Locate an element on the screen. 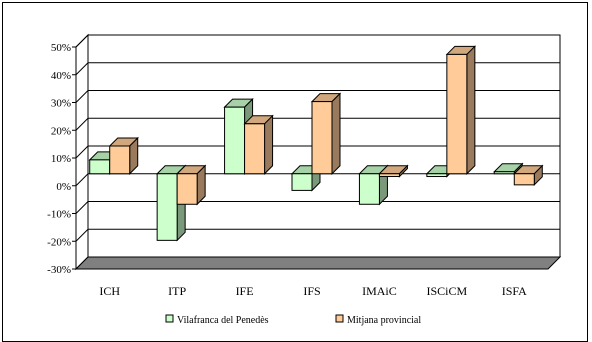  y-tick-label: 10% is located at coordinates (61, 159).